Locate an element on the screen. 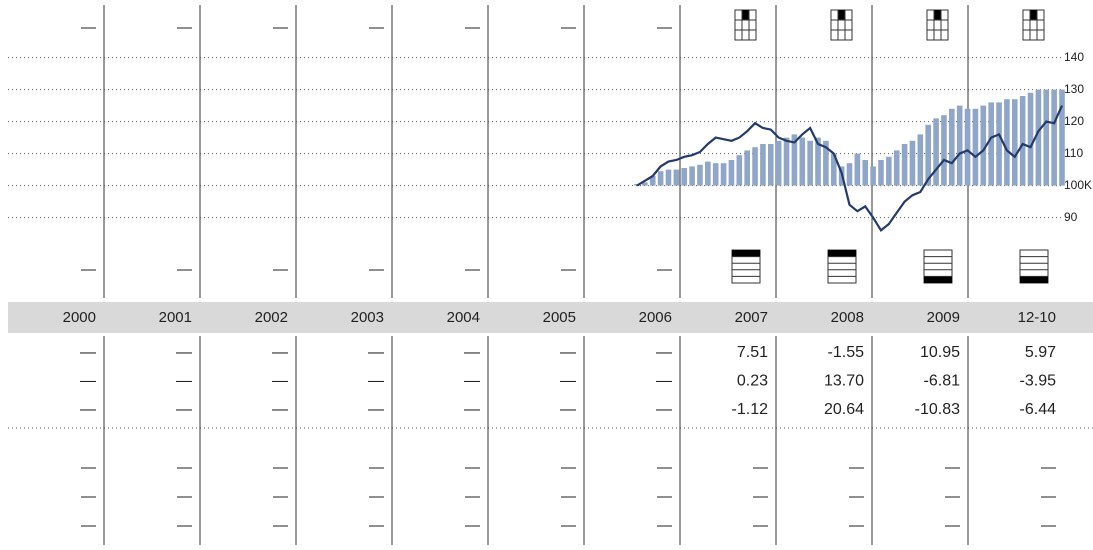  column-header: 2006 is located at coordinates (655, 317).